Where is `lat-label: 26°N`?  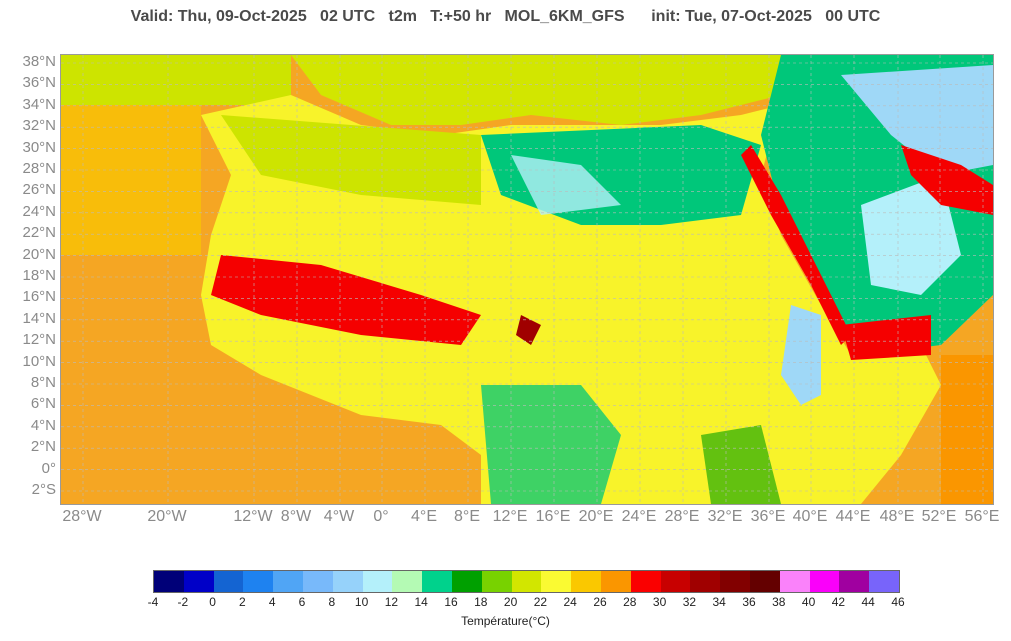 lat-label: 26°N is located at coordinates (39, 190).